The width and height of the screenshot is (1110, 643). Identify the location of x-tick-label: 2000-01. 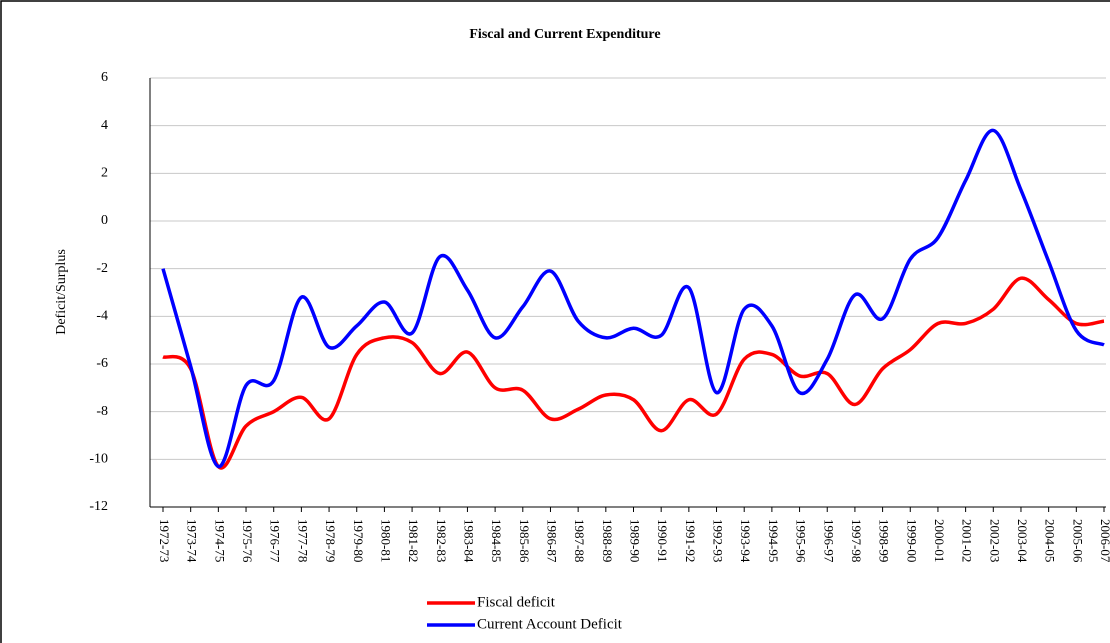
(939, 540).